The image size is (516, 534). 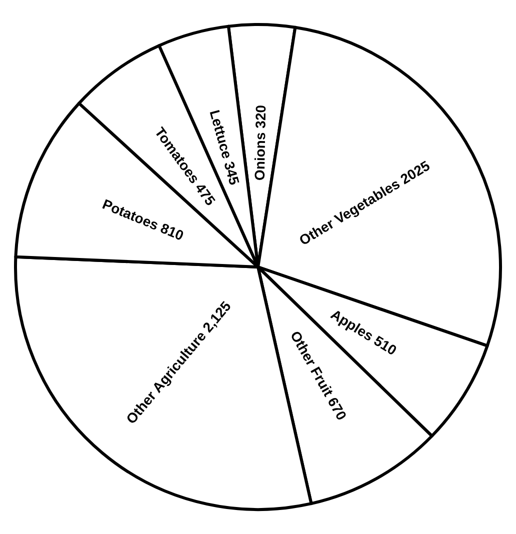 What do you see at coordinates (260, 142) in the screenshot?
I see `slice-label: Onions 320` at bounding box center [260, 142].